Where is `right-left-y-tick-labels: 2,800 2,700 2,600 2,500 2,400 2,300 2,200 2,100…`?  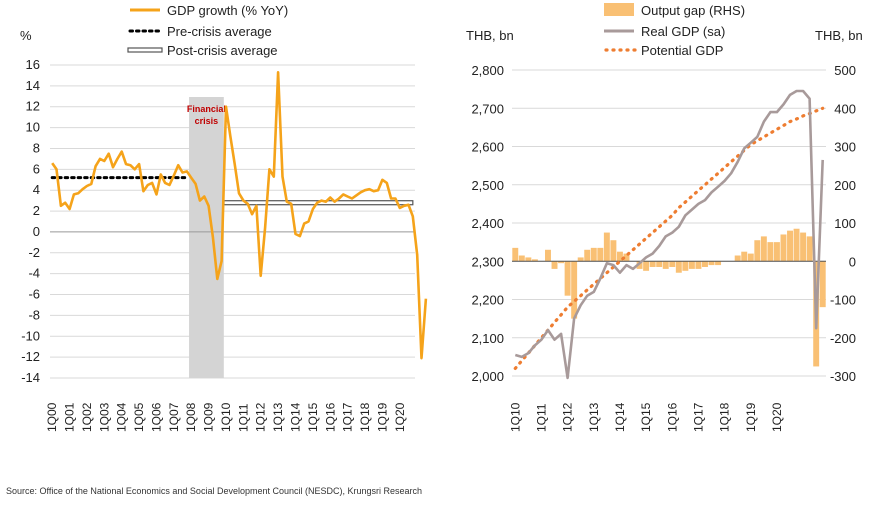 right-left-y-tick-labels: 2,800 2,700 2,600 2,500 2,400 2,300 2,200 2,100… is located at coordinates (487, 223).